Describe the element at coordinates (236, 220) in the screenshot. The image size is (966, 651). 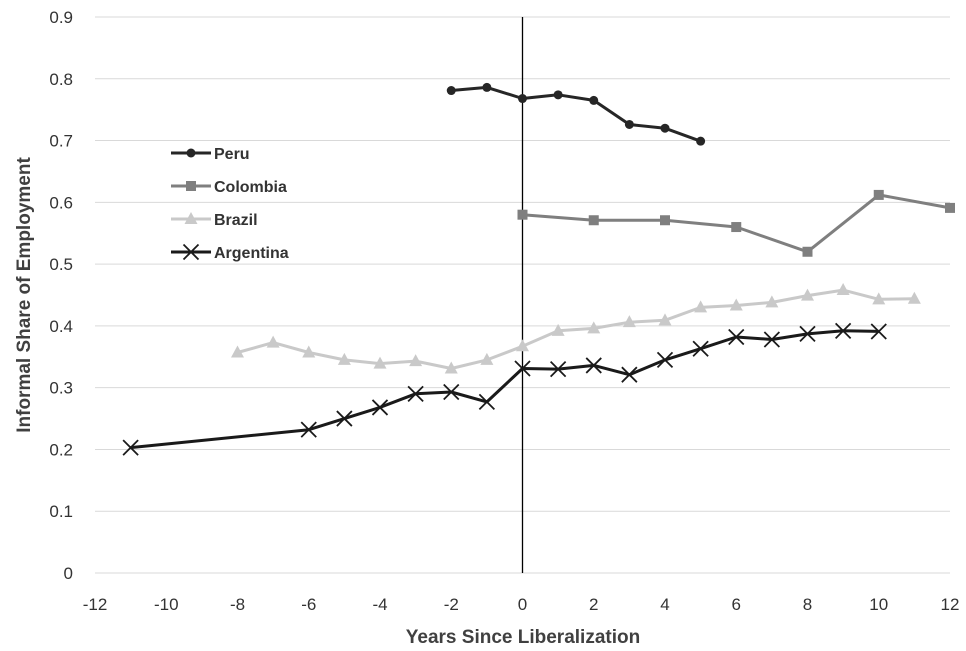
I see `legend-label: Brazil` at that location.